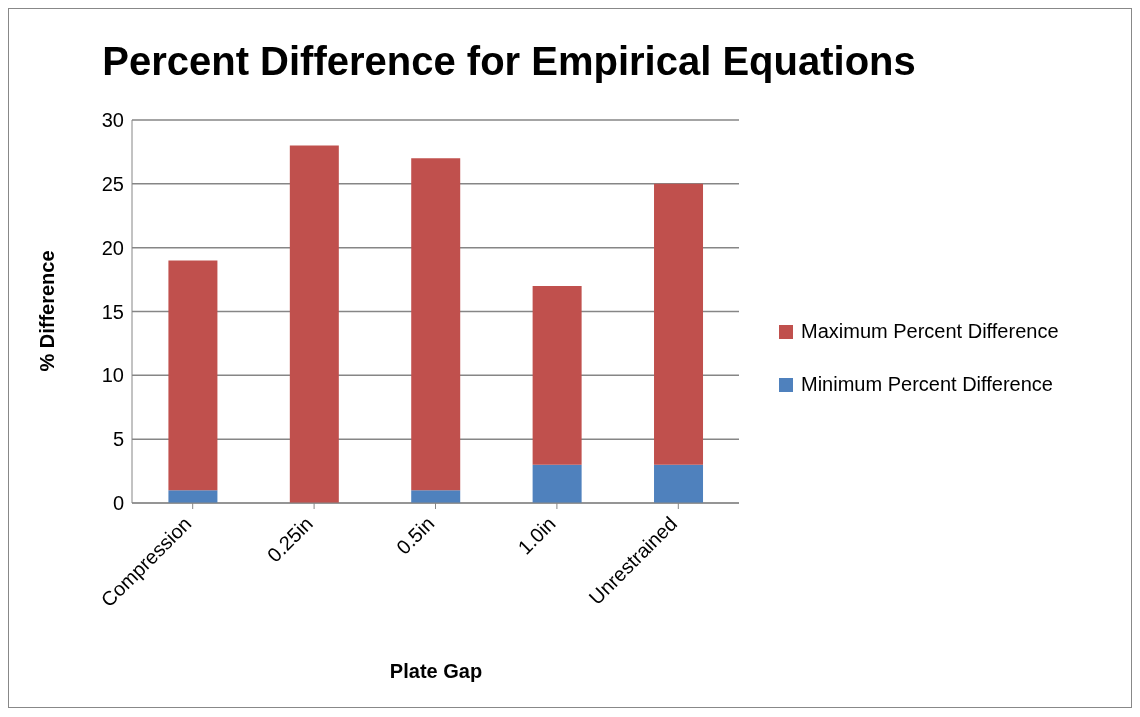  What do you see at coordinates (118, 439) in the screenshot?
I see `y-tick-label: 5` at bounding box center [118, 439].